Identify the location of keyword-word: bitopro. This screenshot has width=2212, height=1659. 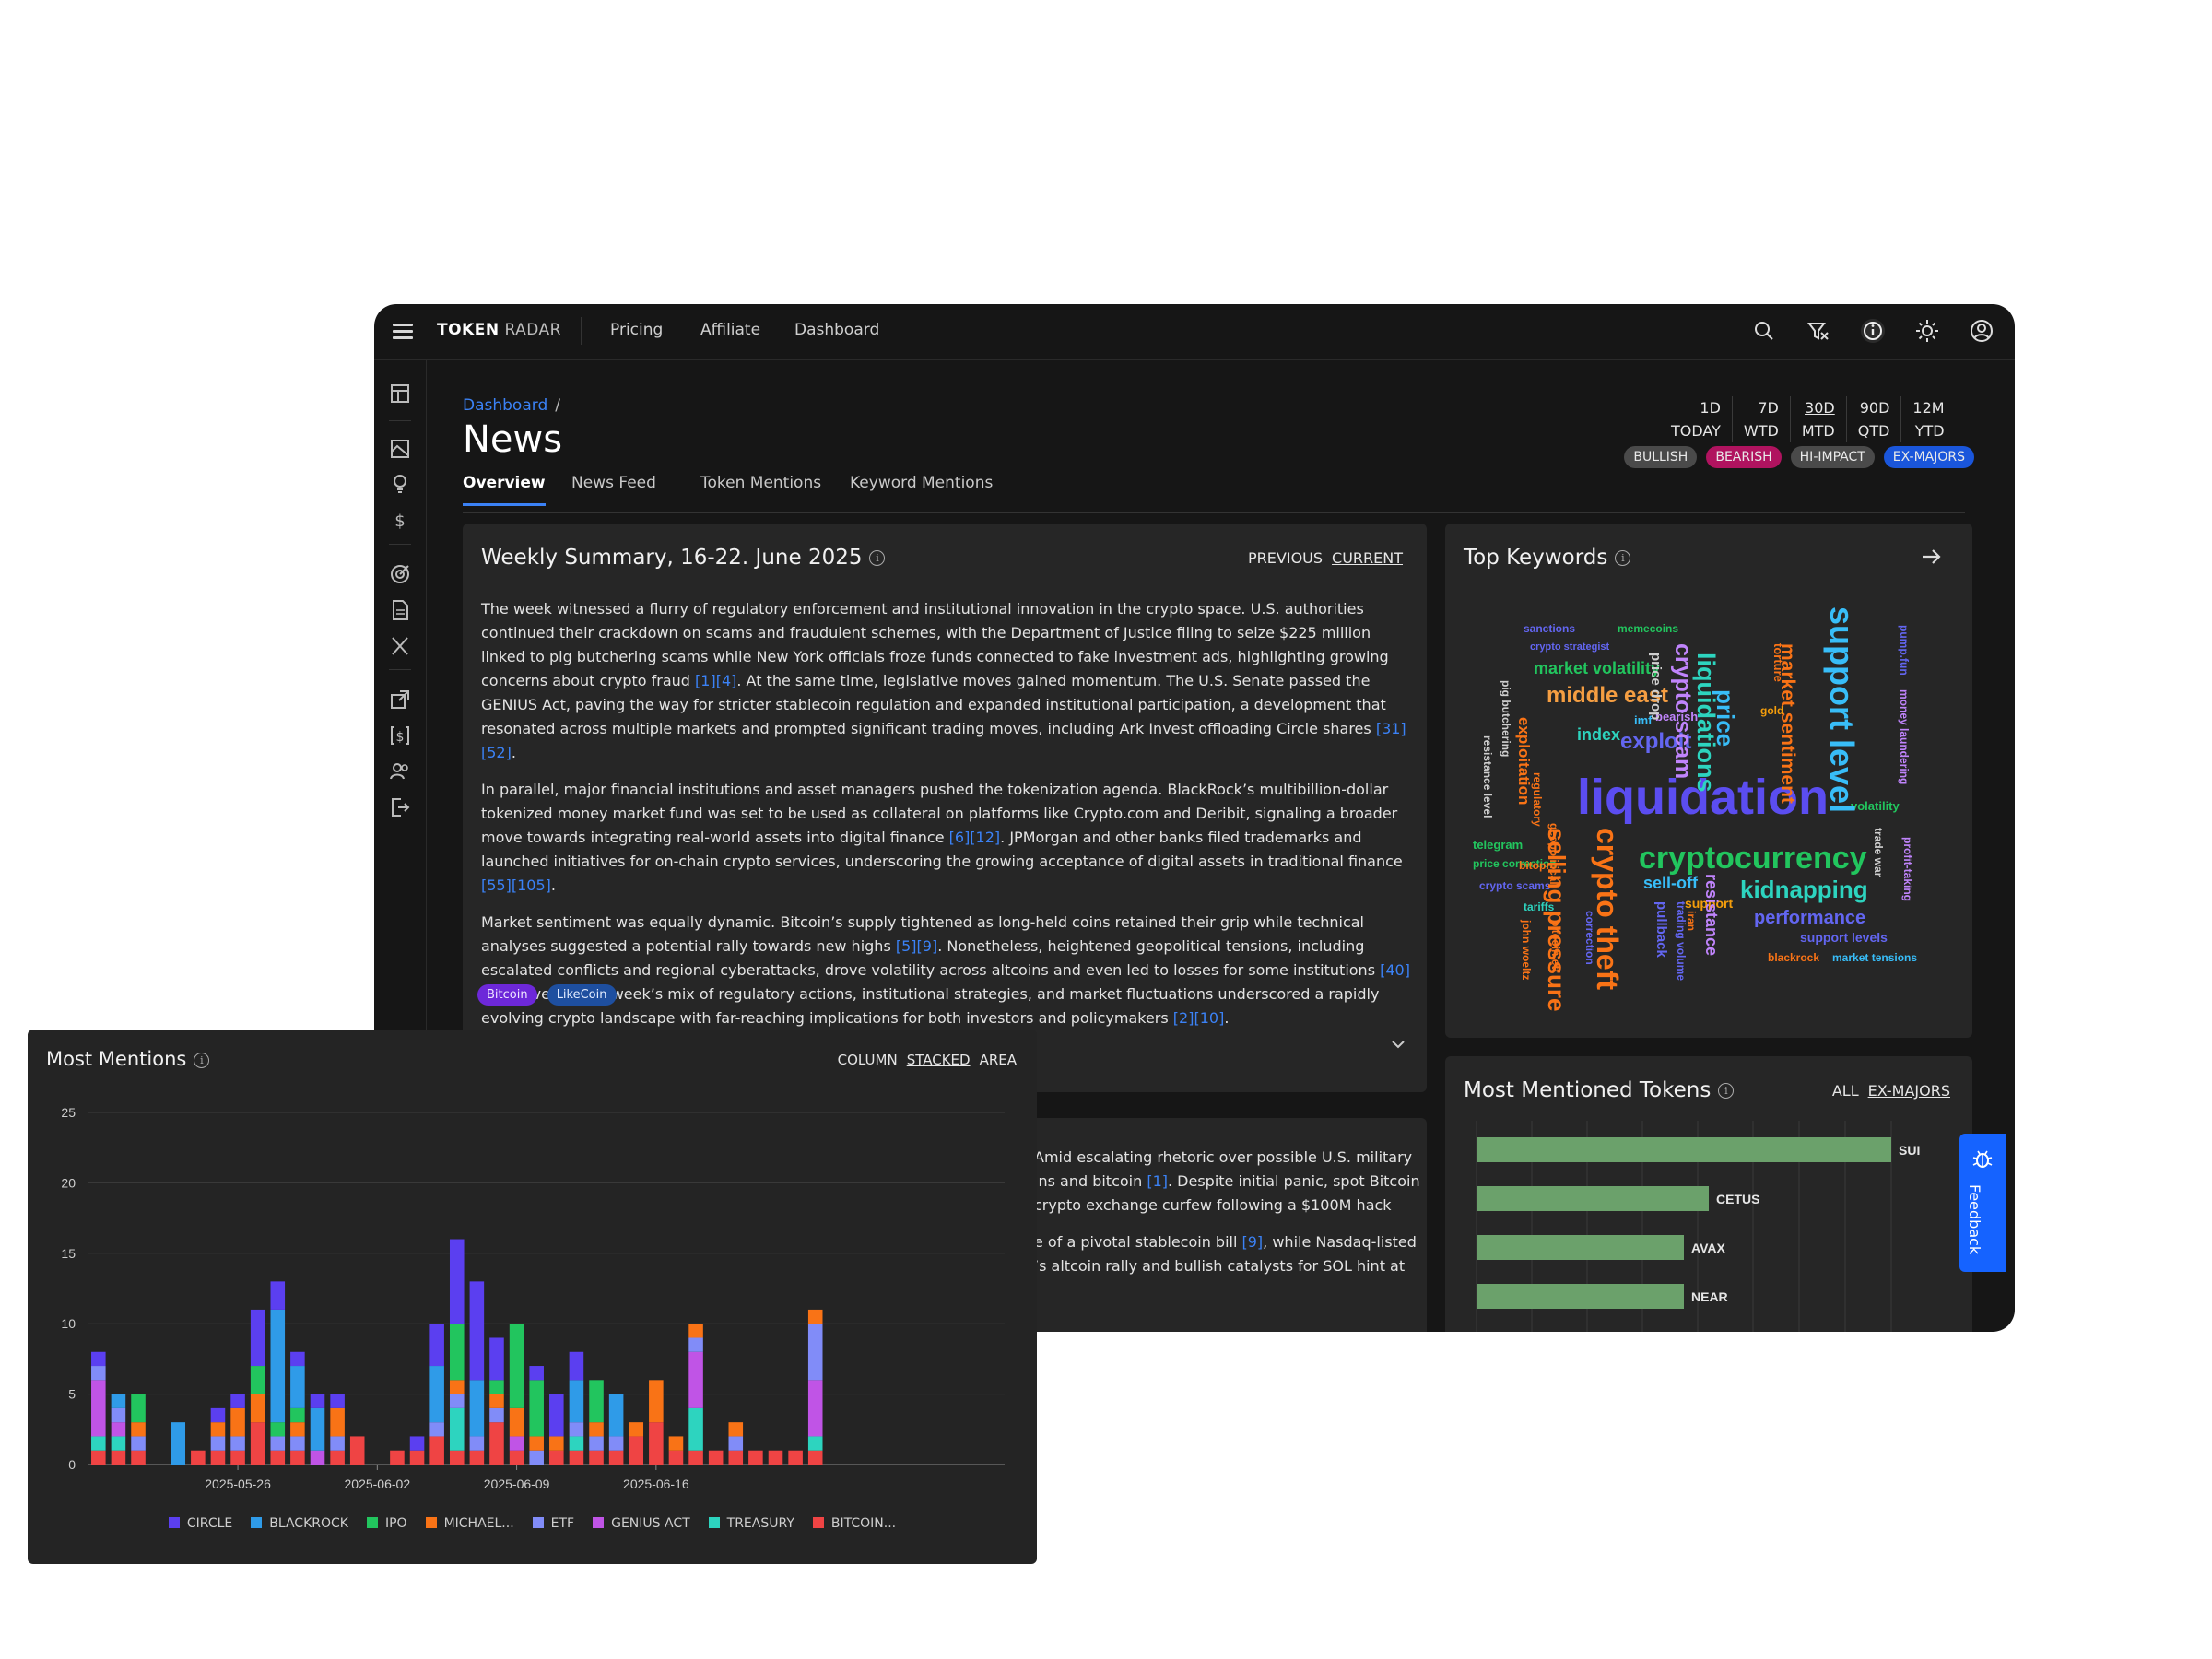
(1538, 865).